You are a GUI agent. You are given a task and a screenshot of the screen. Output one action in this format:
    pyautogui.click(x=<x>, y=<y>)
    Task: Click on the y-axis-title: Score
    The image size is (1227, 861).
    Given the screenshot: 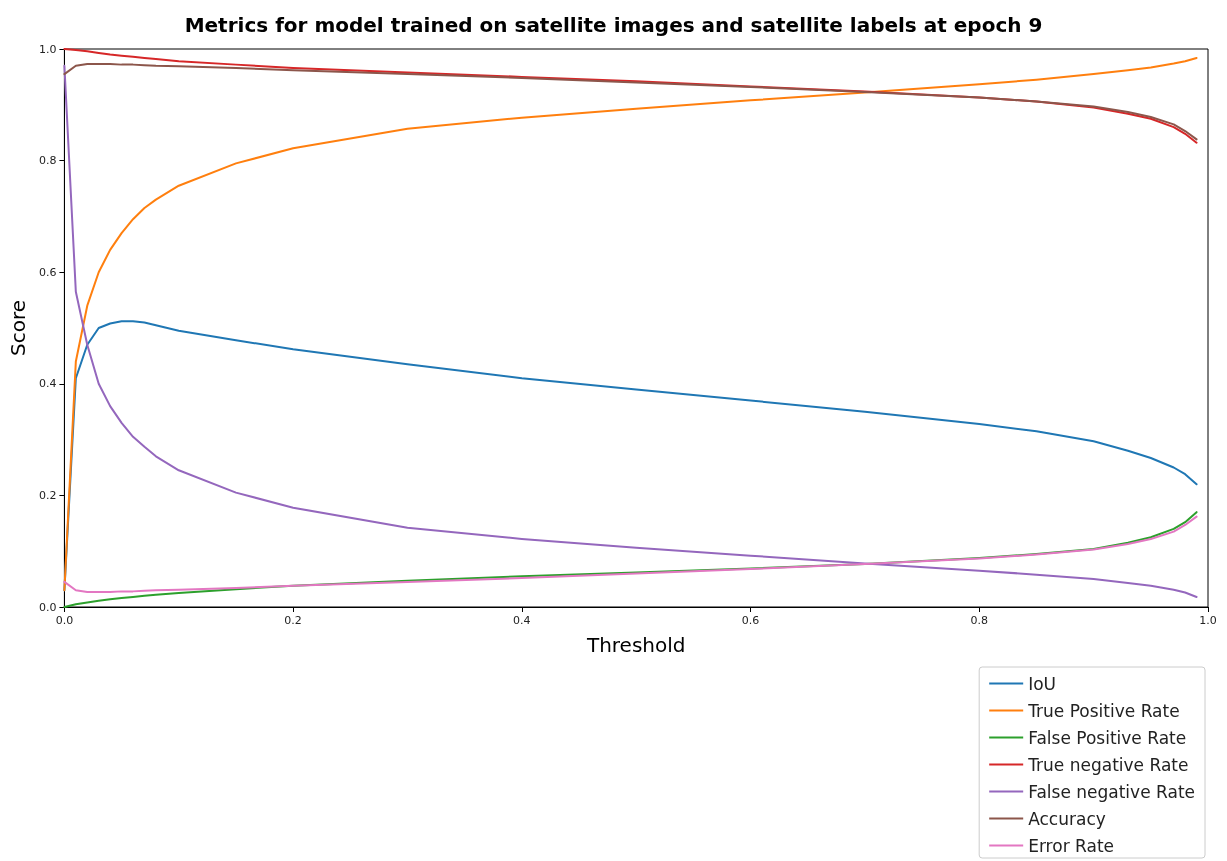 What is the action you would take?
    pyautogui.click(x=18, y=328)
    